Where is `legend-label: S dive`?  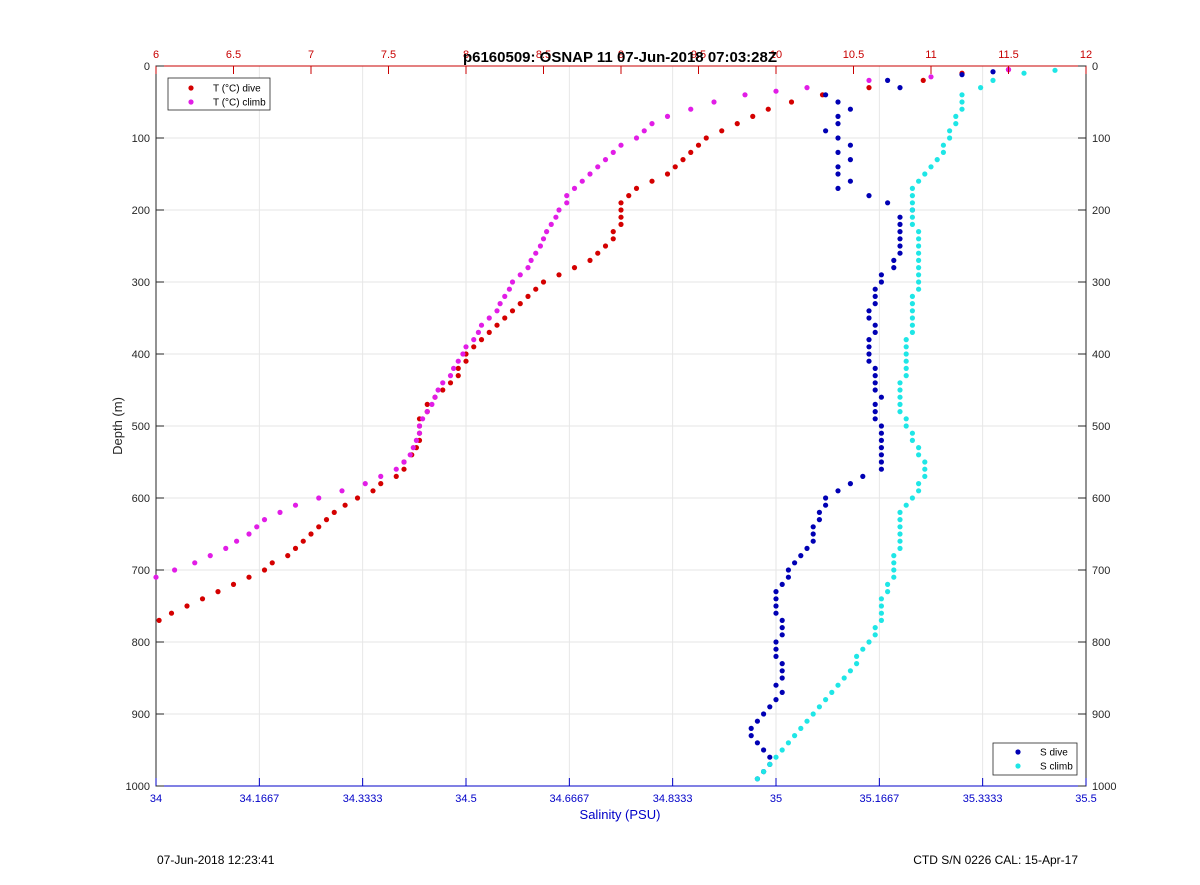
legend-label: S dive is located at coordinates (1054, 753).